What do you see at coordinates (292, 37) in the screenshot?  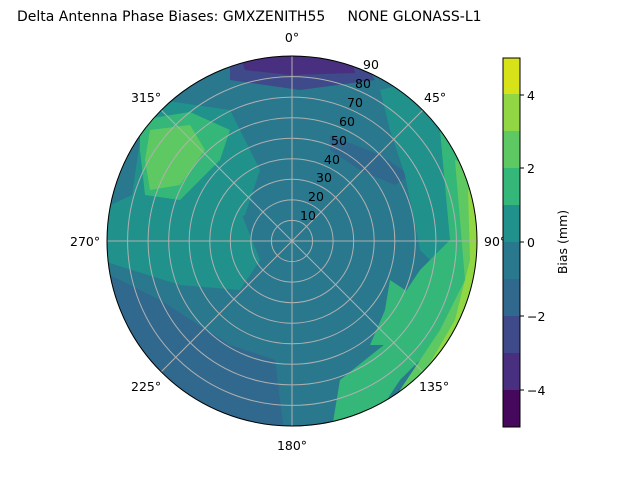 I see `theta-label-0: 0°` at bounding box center [292, 37].